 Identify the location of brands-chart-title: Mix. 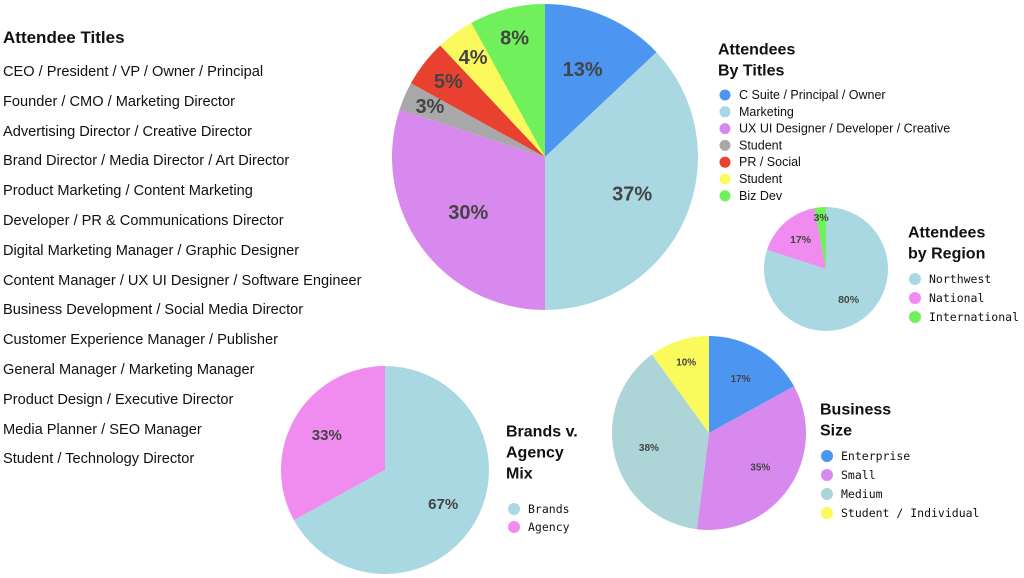
(519, 474).